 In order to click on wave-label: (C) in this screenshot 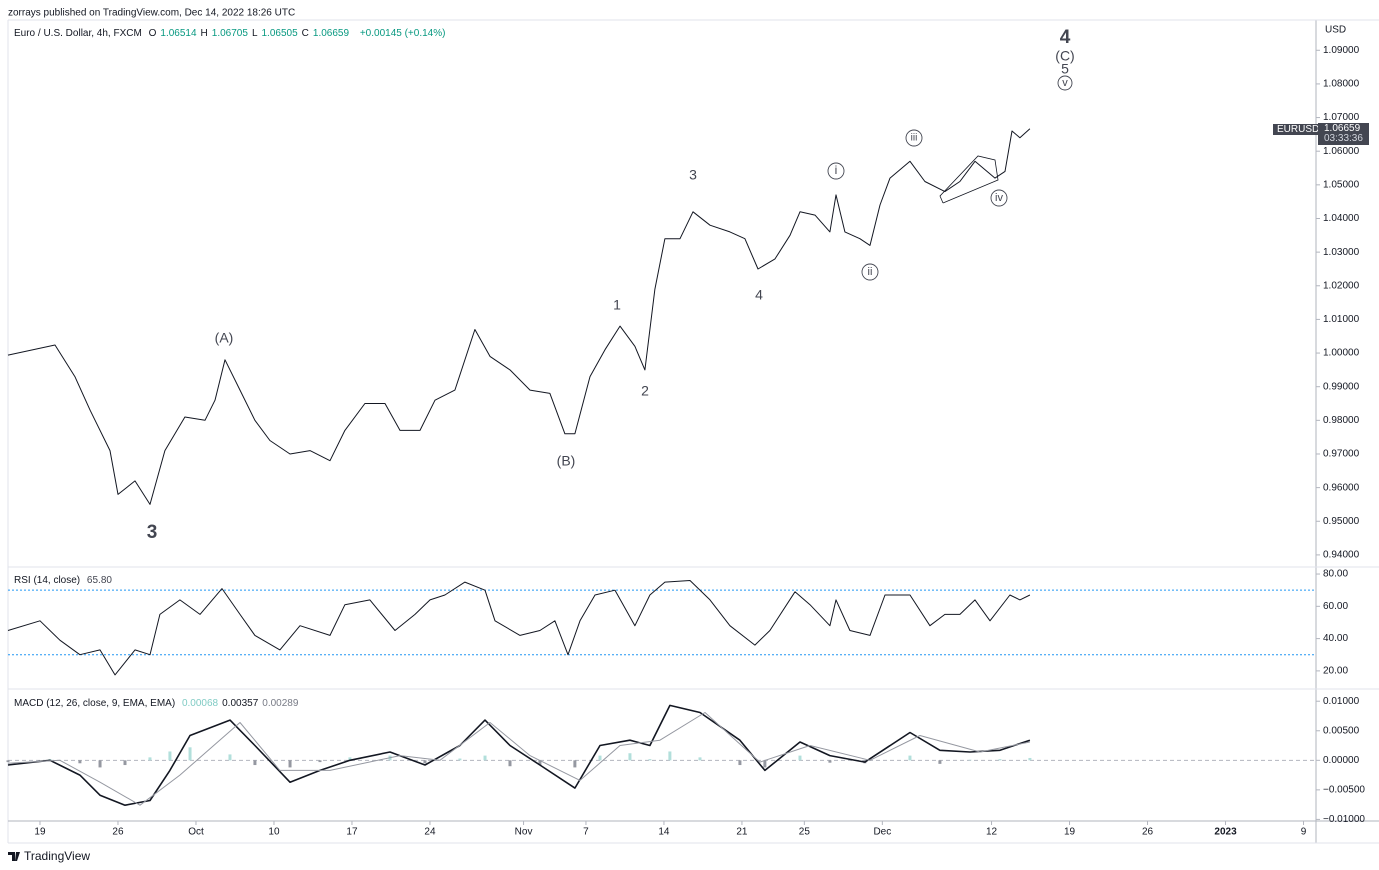, I will do `click(1064, 56)`.